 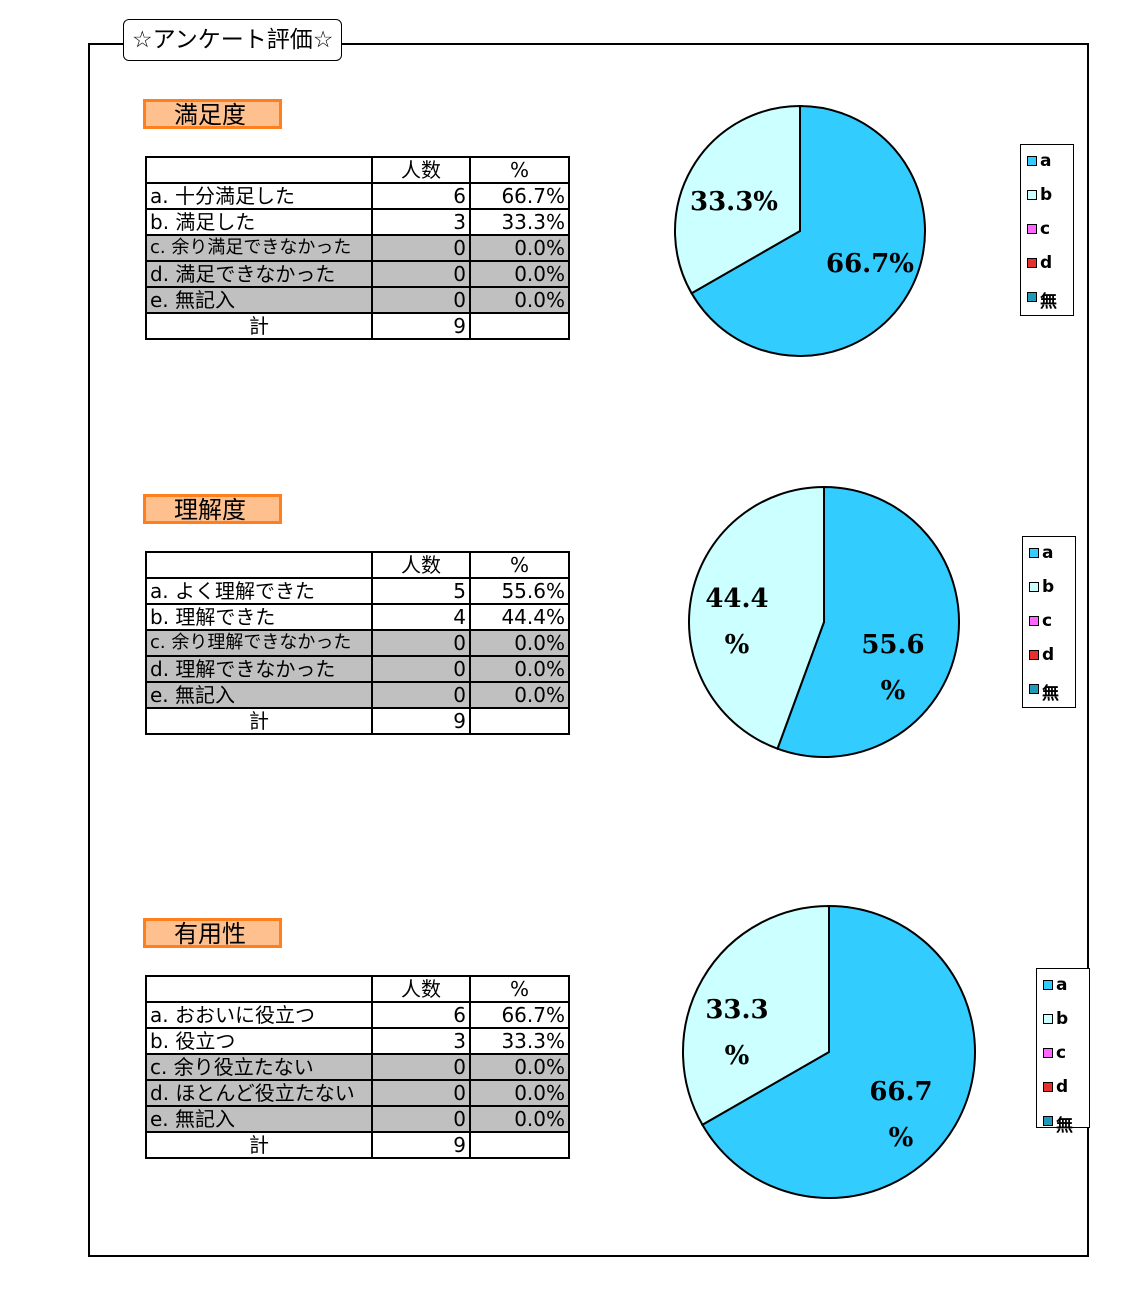 What do you see at coordinates (259, 1093) in the screenshot?
I see `row-label: d. ほとんど役立たない` at bounding box center [259, 1093].